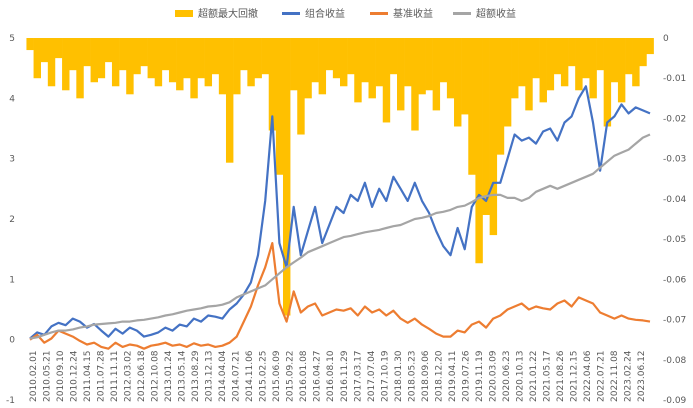 The image size is (693, 408). I want to click on x-tick-label: 2018.05.23, so click(412, 376).